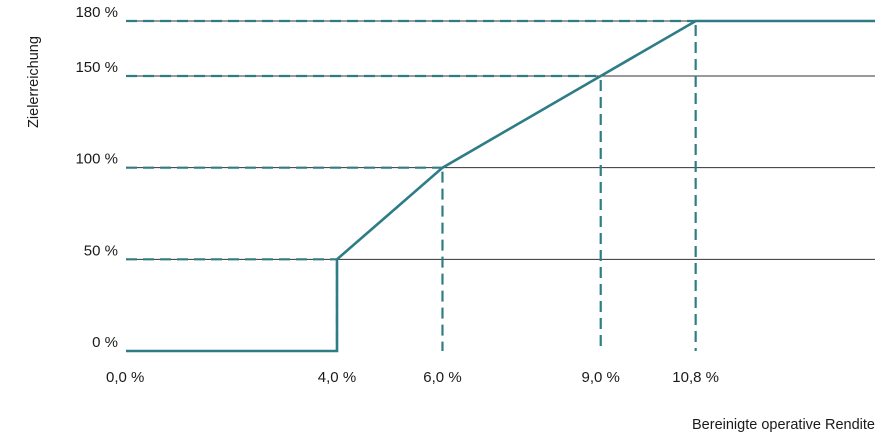 The width and height of the screenshot is (885, 435). Describe the element at coordinates (101, 250) in the screenshot. I see `y-tick-label-1: 50 %` at that location.